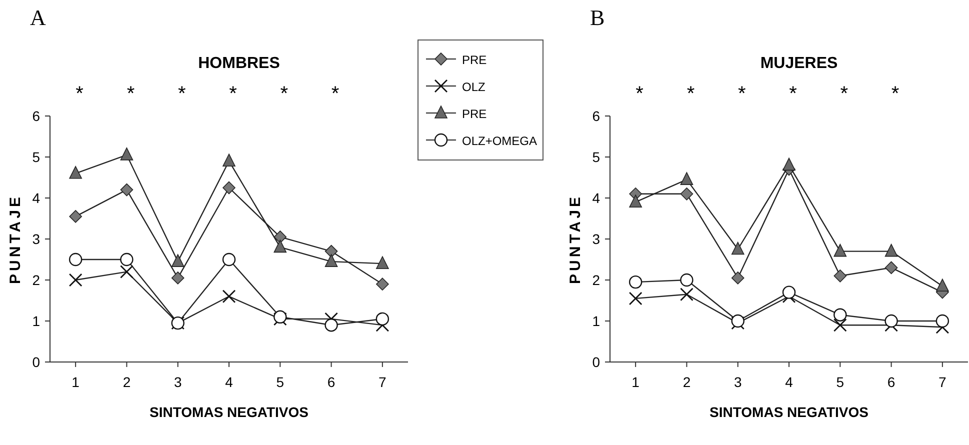 Image resolution: width=969 pixels, height=445 pixels. Describe the element at coordinates (597, 17) in the screenshot. I see `text: B` at that location.